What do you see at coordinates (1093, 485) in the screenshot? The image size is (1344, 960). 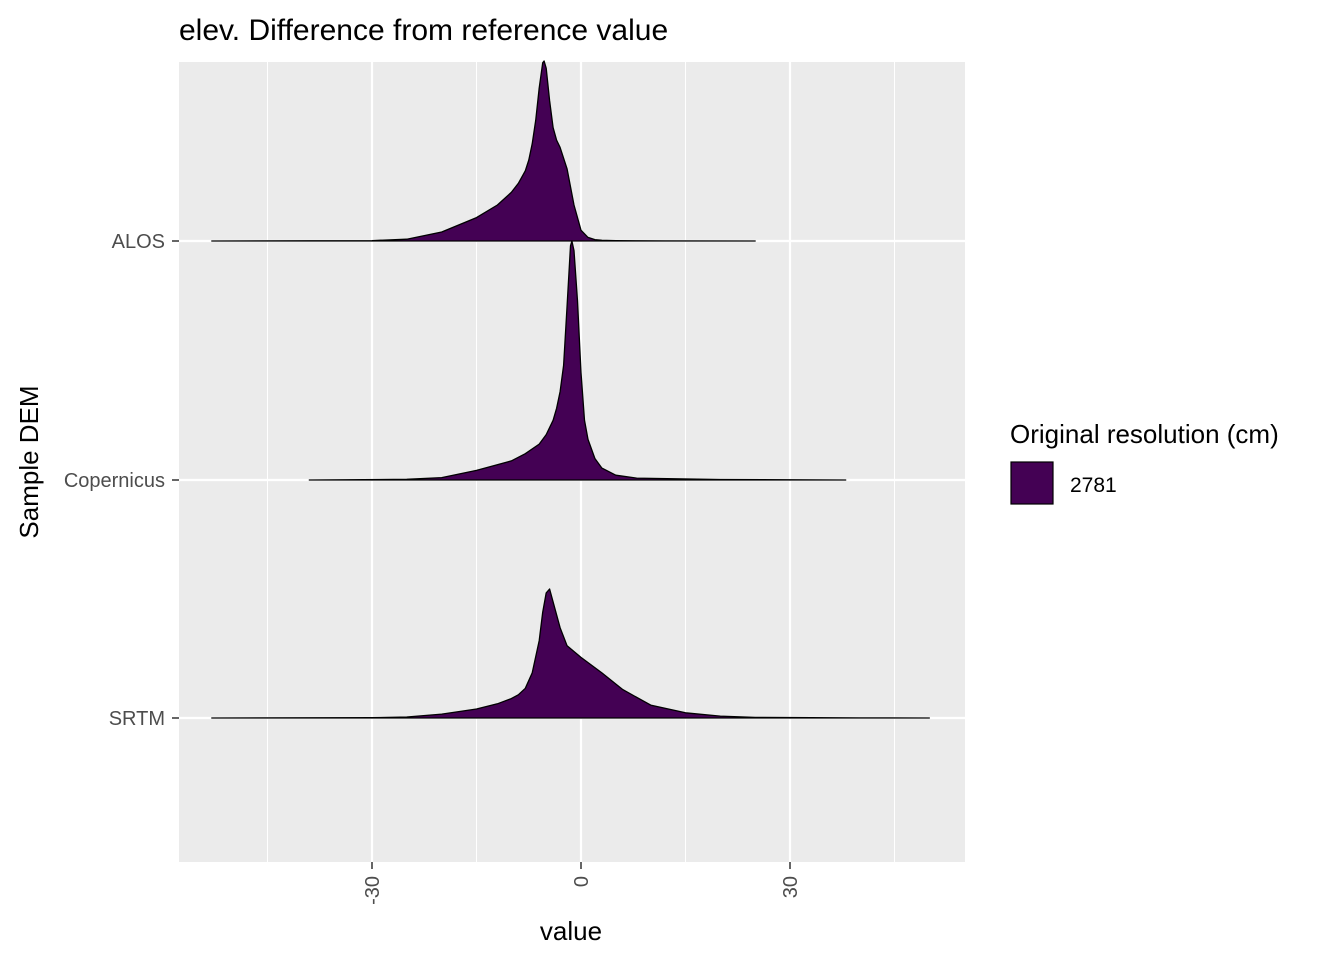 I see `legend-item-label: 2781` at bounding box center [1093, 485].